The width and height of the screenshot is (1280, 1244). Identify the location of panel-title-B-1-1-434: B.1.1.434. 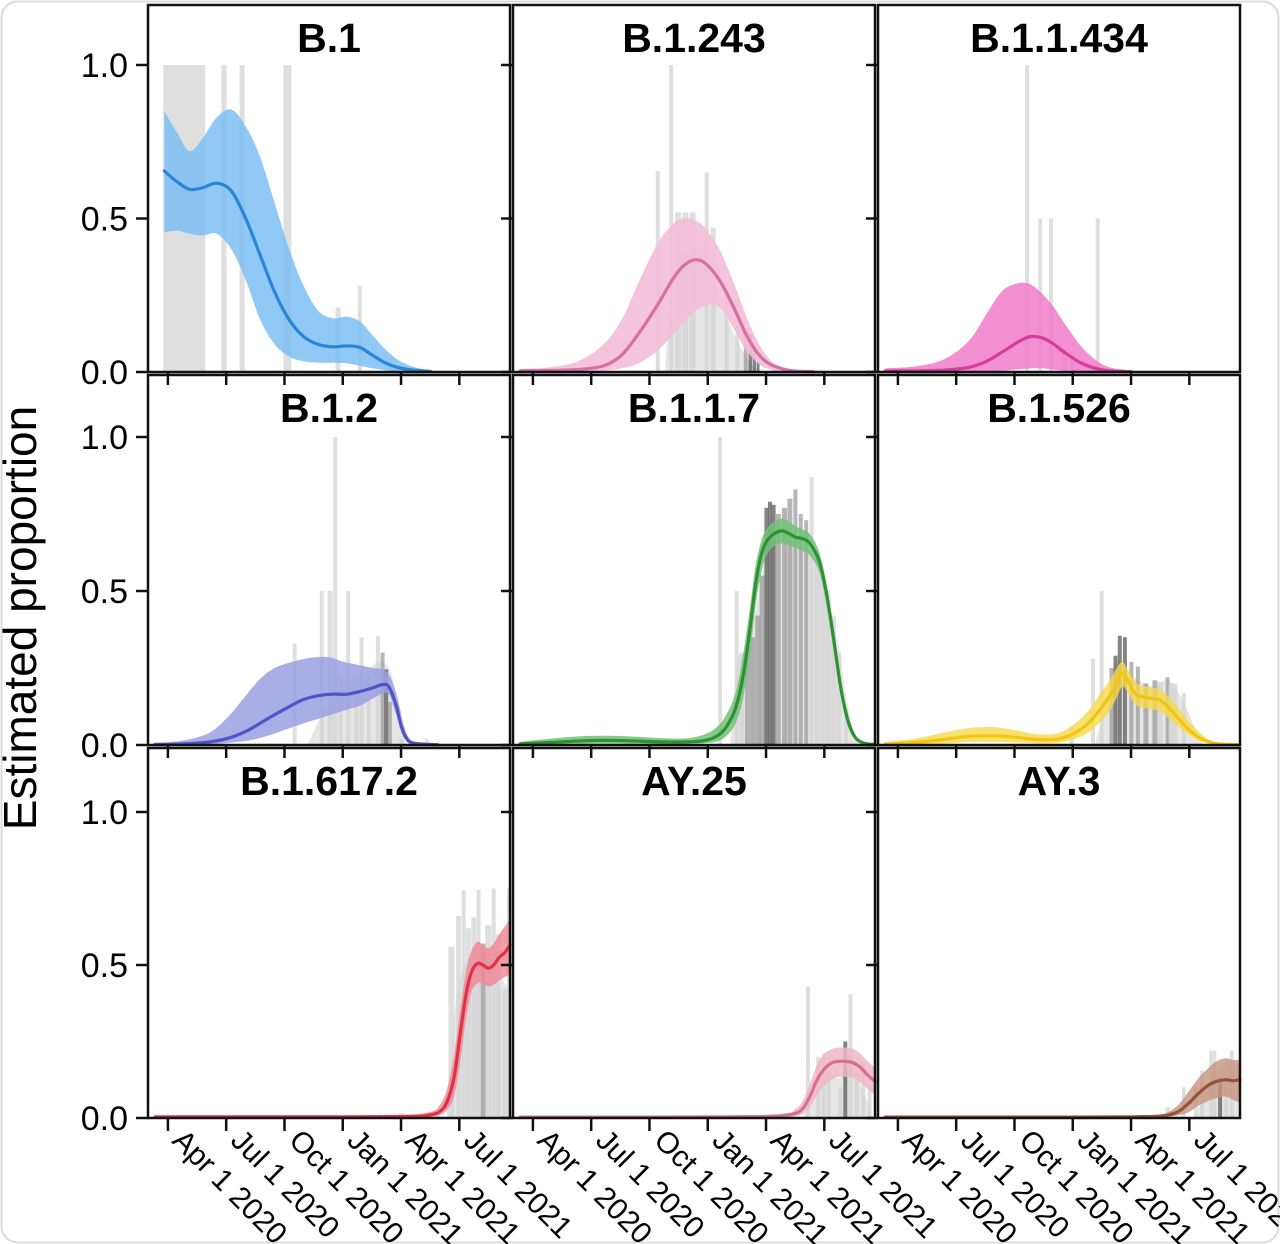
(1059, 38).